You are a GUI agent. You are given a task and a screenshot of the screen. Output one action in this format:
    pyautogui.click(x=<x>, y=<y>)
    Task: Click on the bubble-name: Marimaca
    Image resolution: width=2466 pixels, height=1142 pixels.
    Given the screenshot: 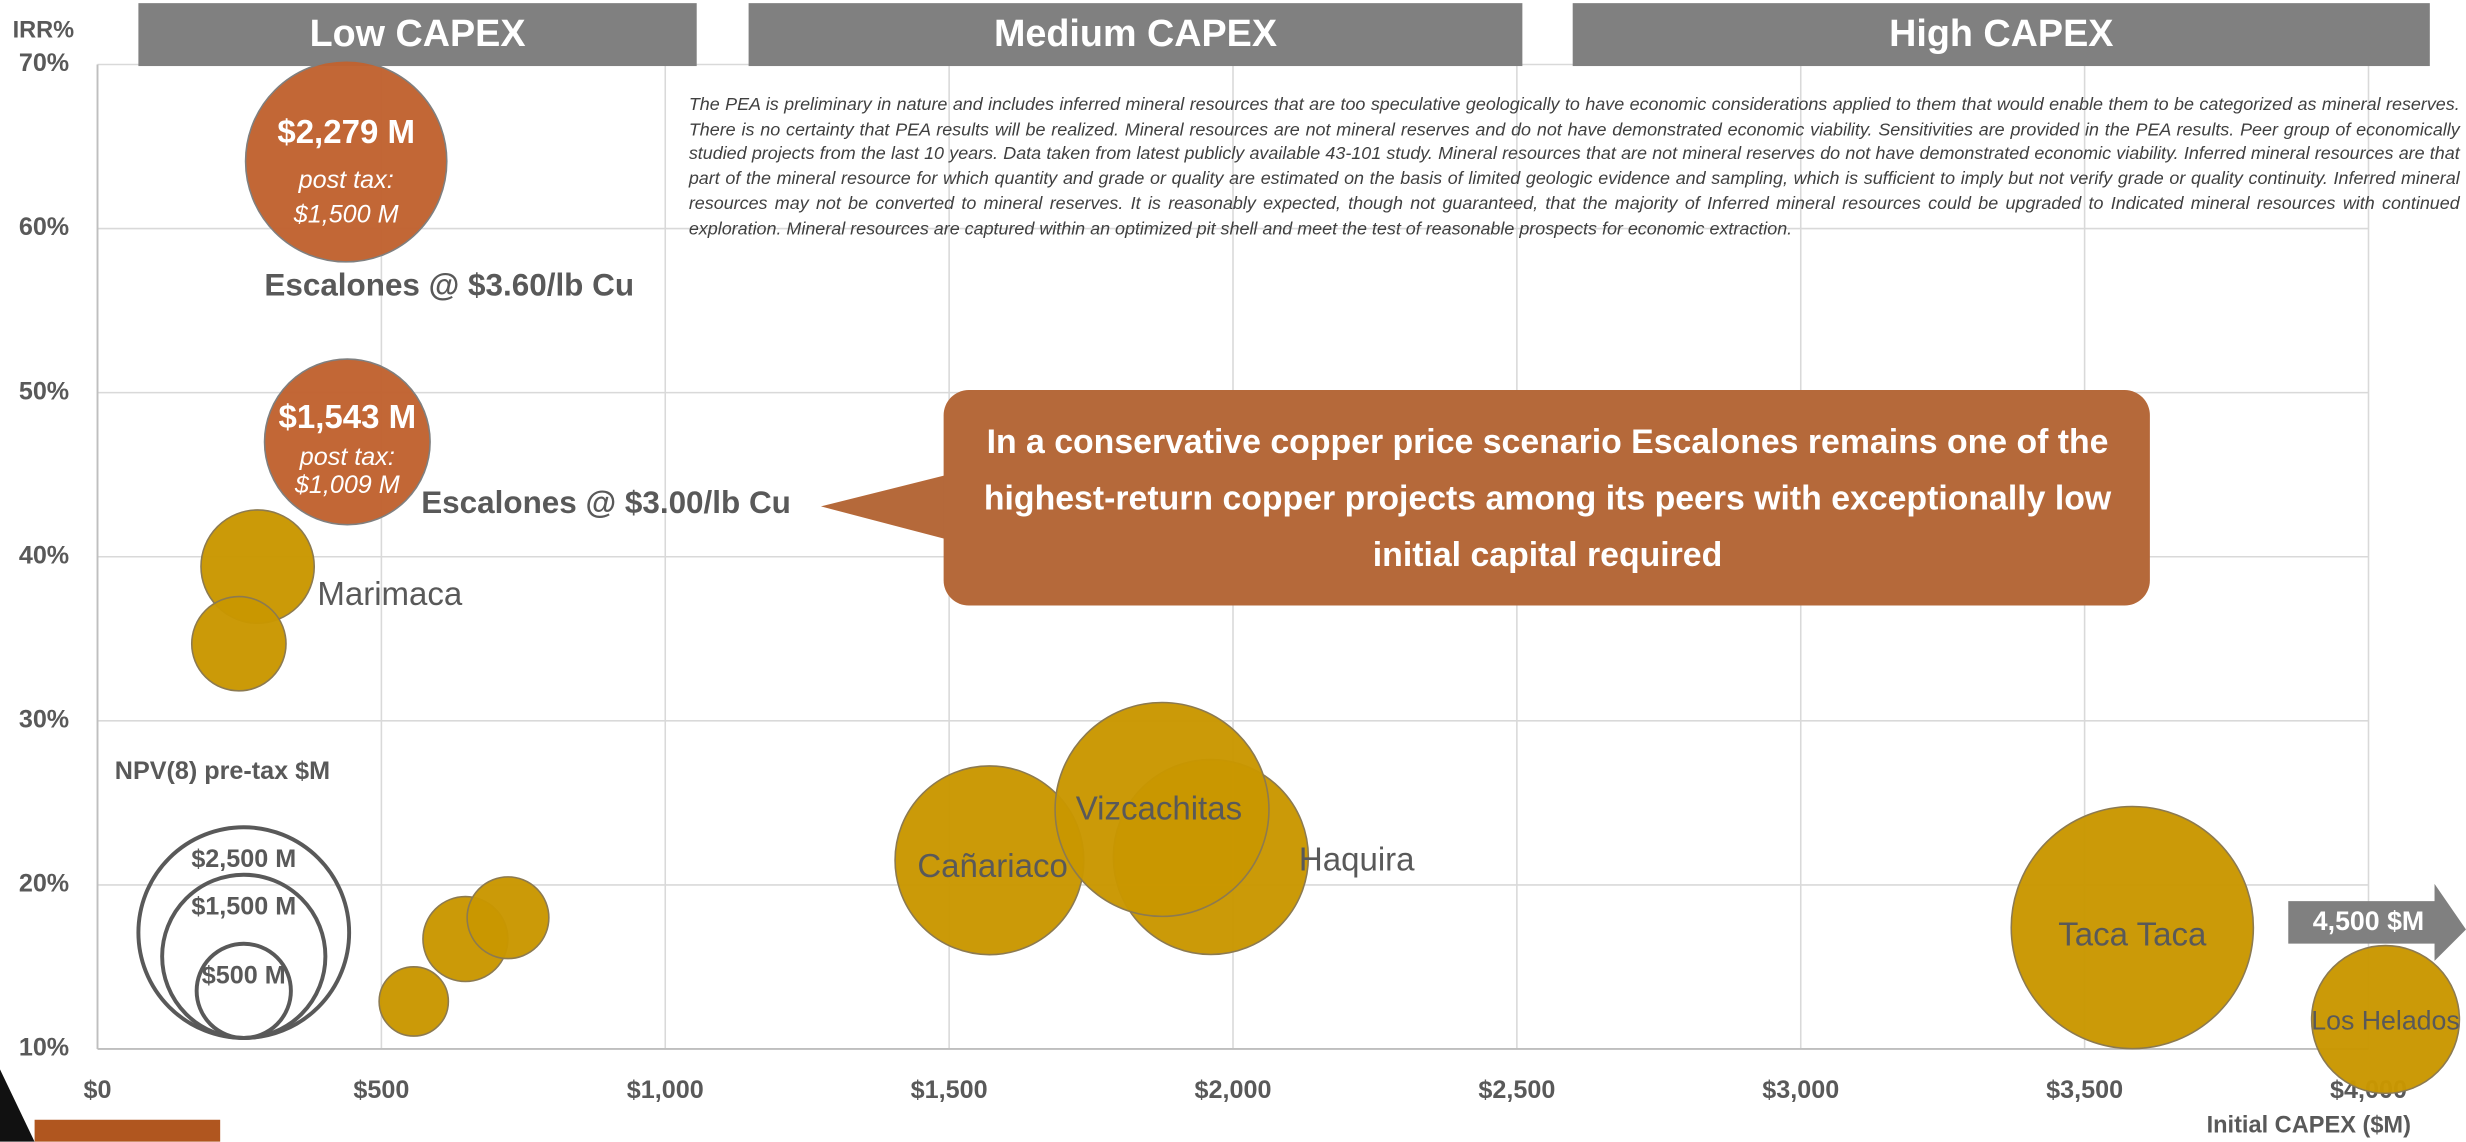 What is the action you would take?
    pyautogui.click(x=390, y=593)
    